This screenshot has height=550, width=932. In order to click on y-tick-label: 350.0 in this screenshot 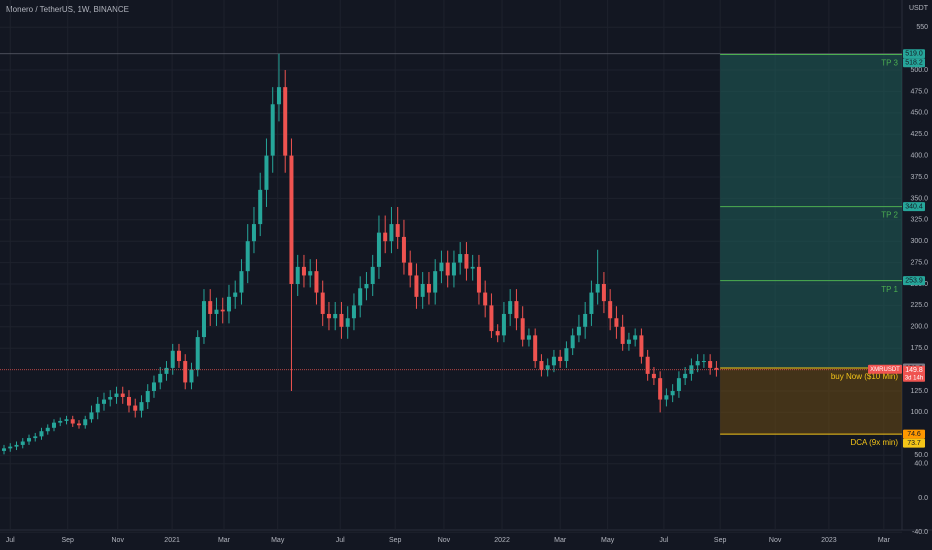, I will do `click(919, 198)`.